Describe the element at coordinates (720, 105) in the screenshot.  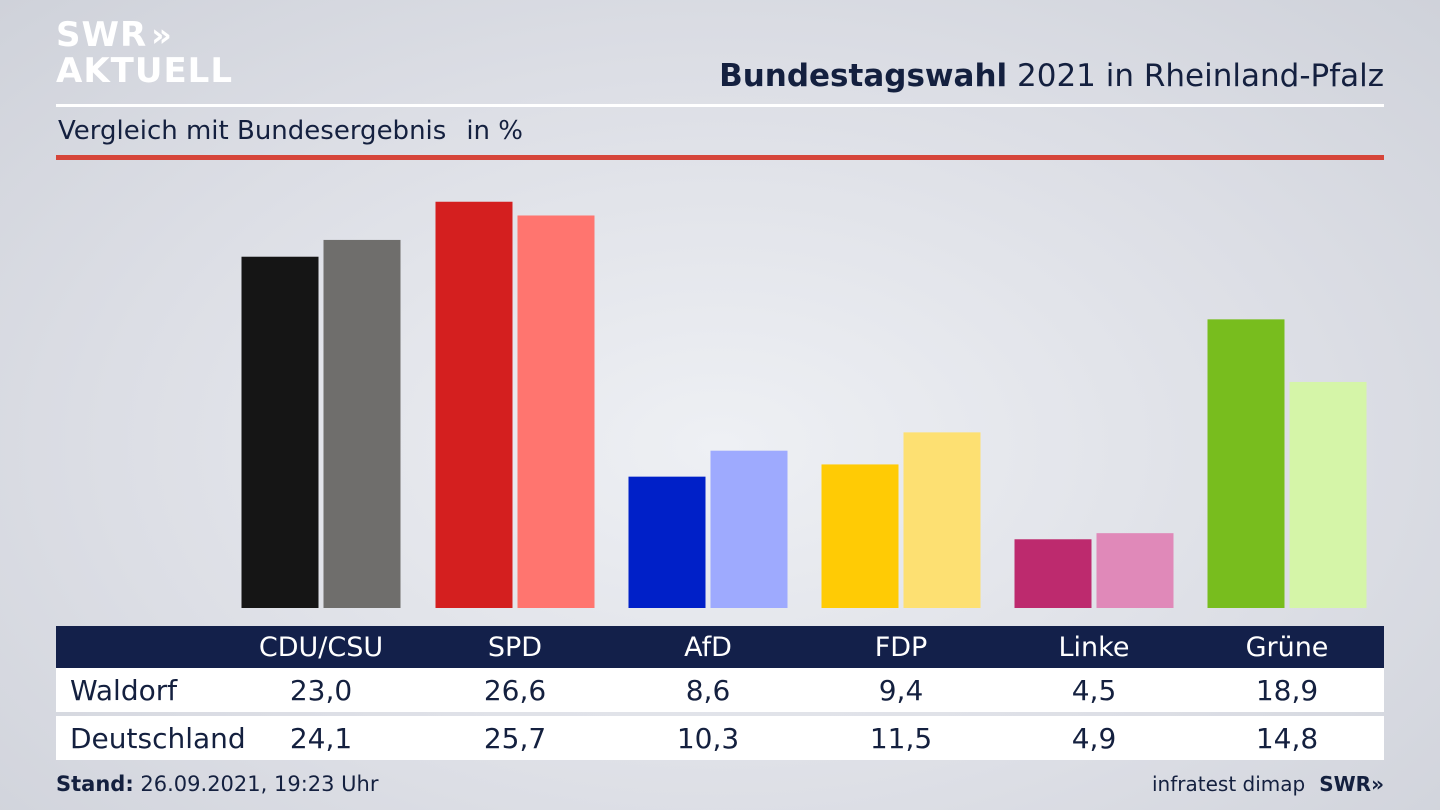
I see `title-divider` at that location.